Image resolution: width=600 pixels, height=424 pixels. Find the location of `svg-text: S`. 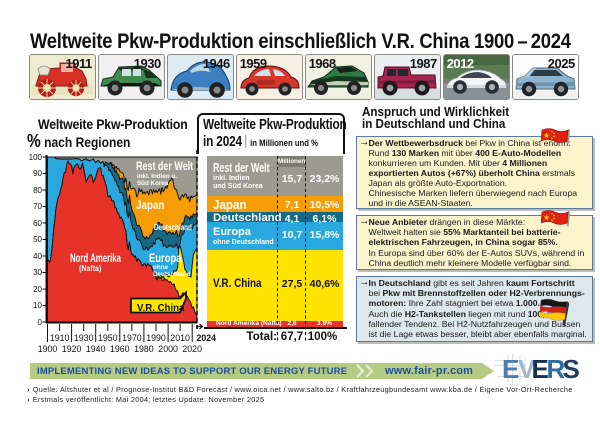

svg-text: S is located at coordinates (571, 369).